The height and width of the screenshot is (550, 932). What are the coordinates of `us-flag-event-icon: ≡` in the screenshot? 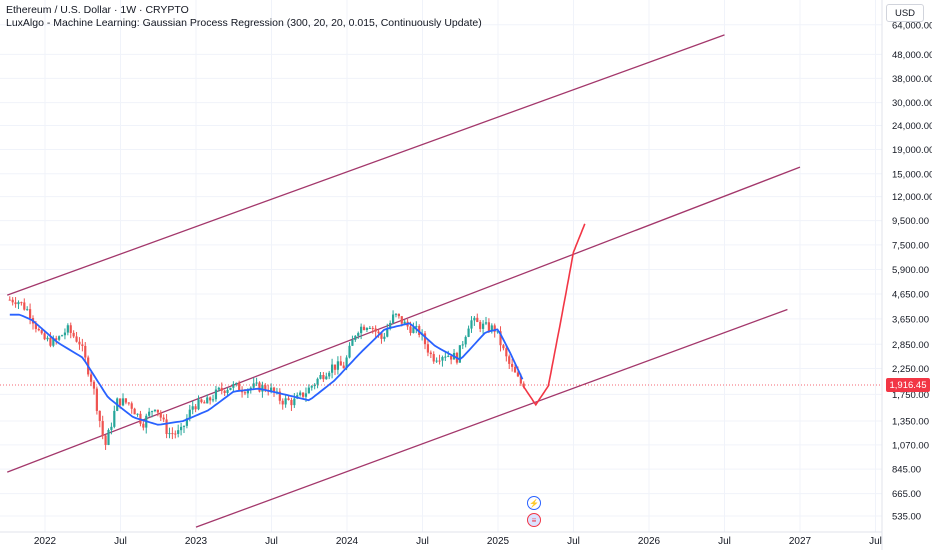 It's located at (534, 520).